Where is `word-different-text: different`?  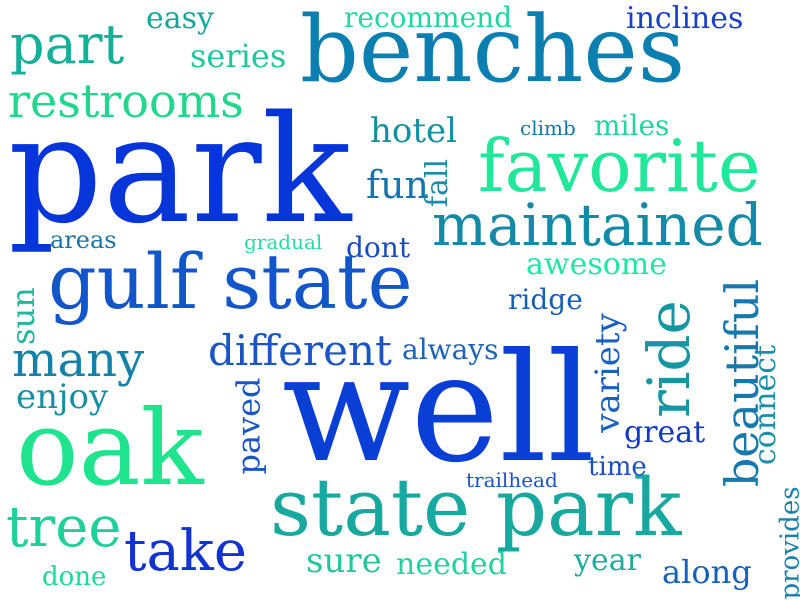 word-different-text: different is located at coordinates (300, 350).